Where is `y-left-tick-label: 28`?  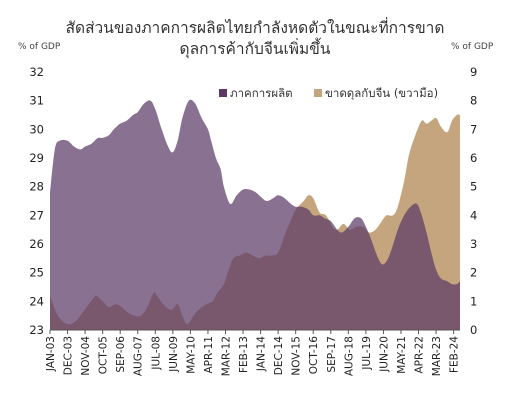 y-left-tick-label: 28 is located at coordinates (36, 187).